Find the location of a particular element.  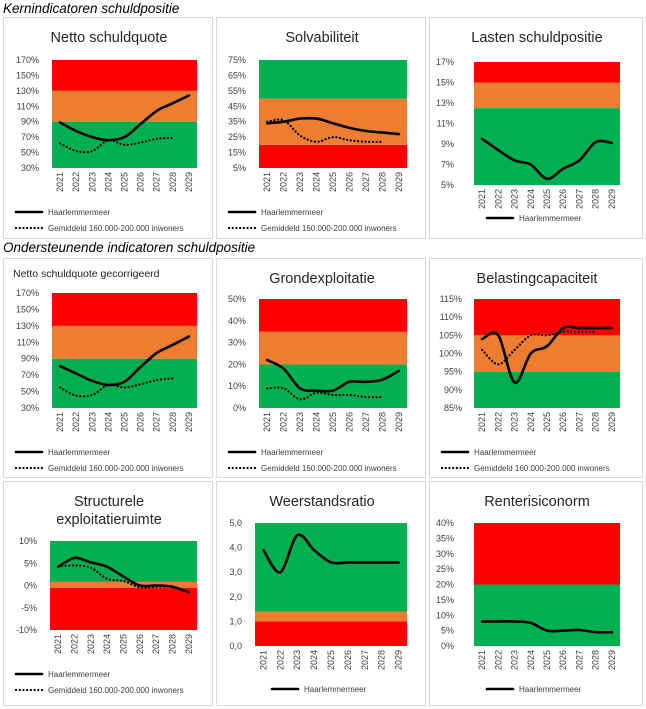

y-tick-label: 170% is located at coordinates (27, 60).